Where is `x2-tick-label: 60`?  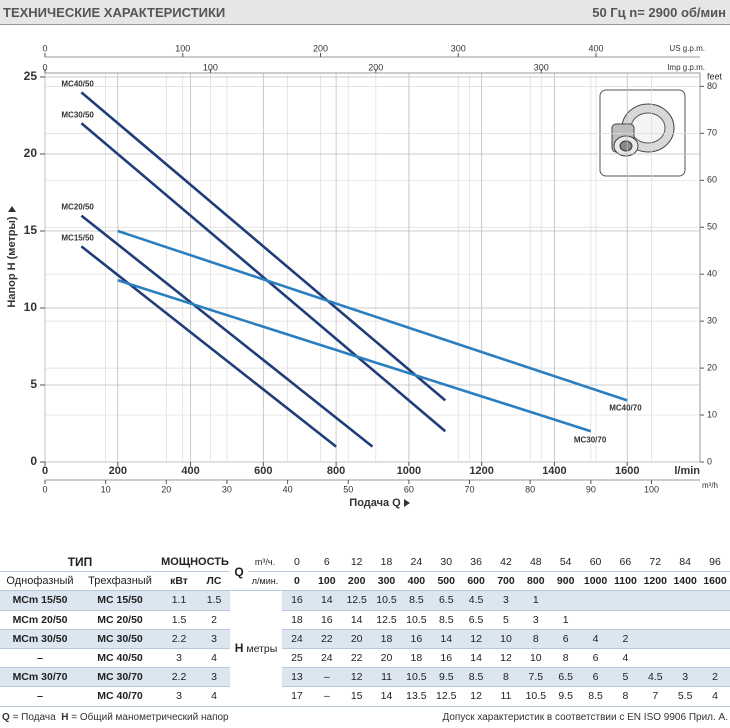
x2-tick-label: 60 is located at coordinates (409, 489).